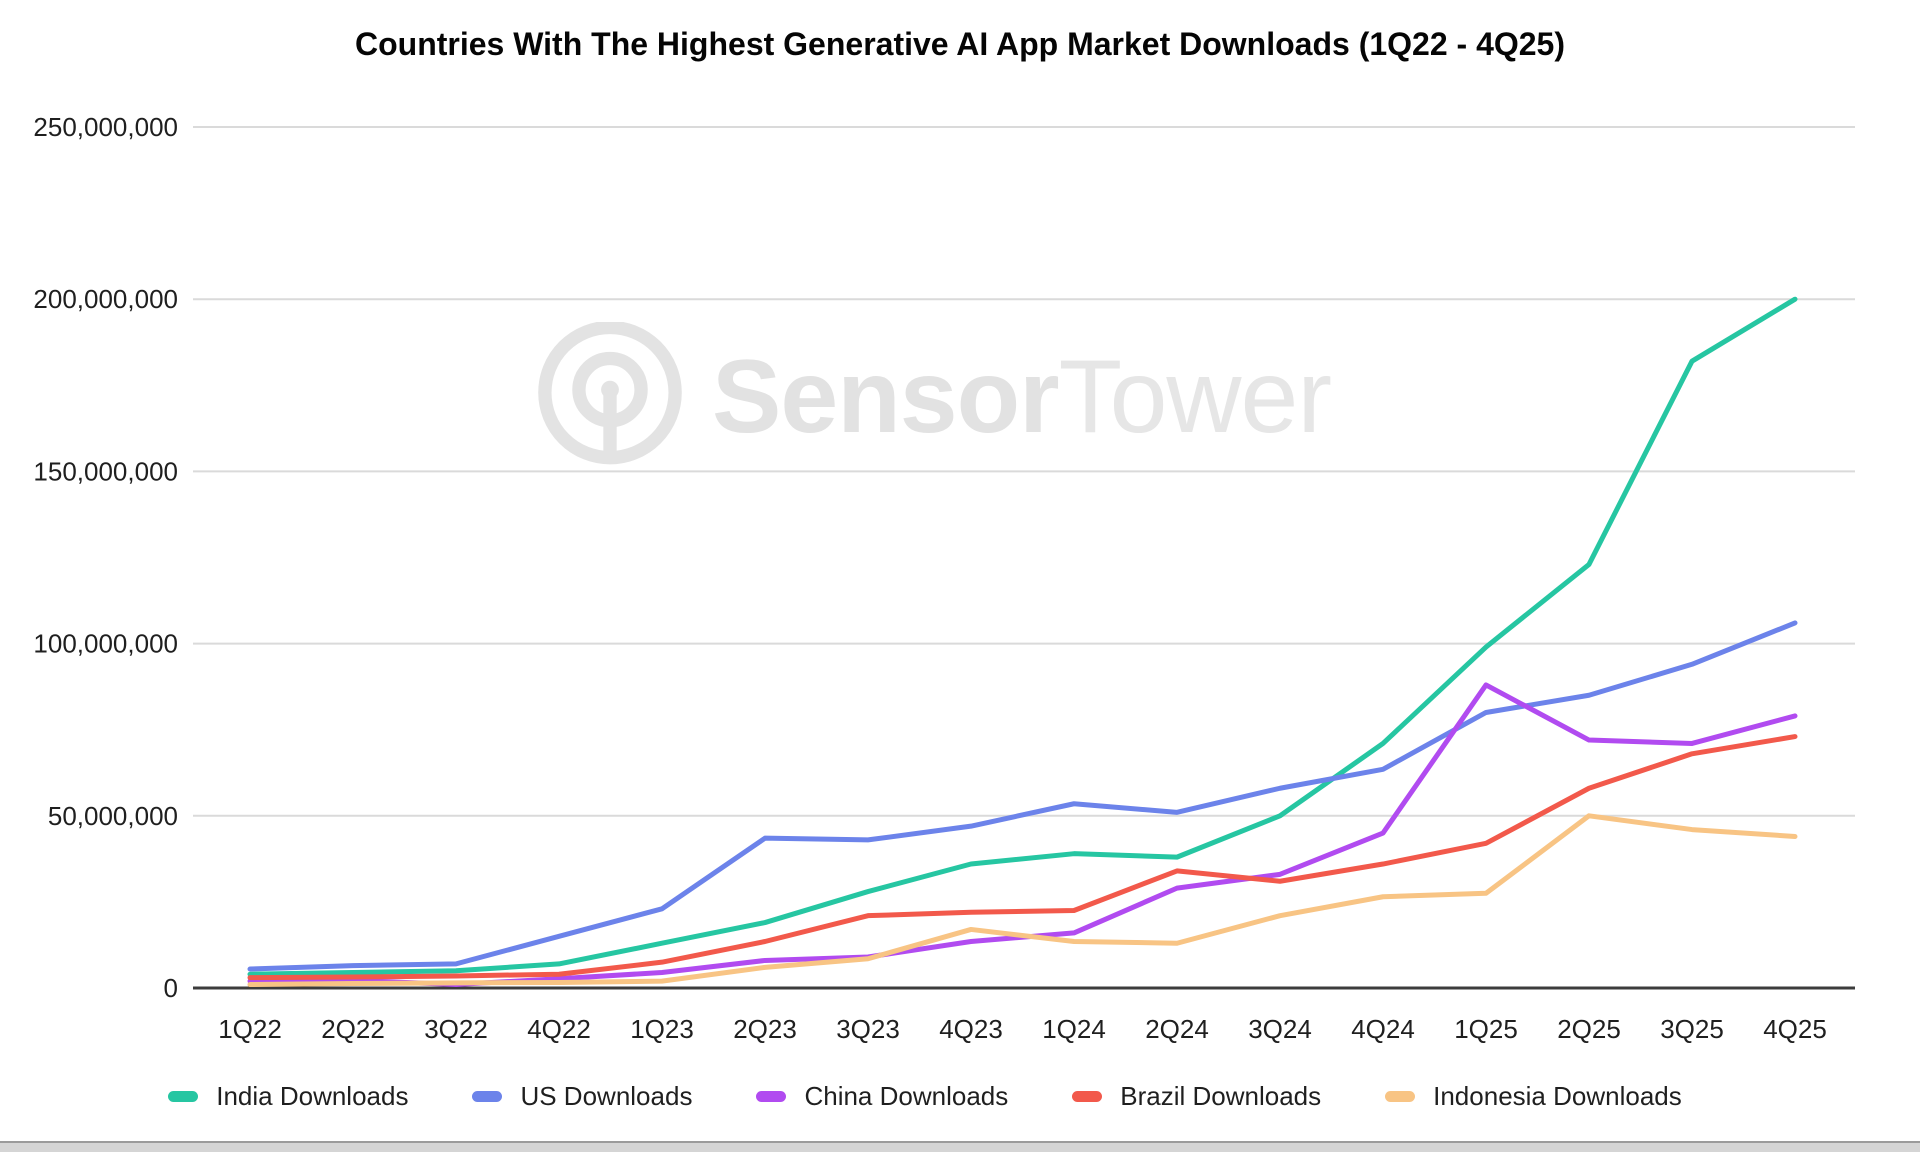  I want to click on legend-item-india-downloads: India Downloads, so click(288, 1096).